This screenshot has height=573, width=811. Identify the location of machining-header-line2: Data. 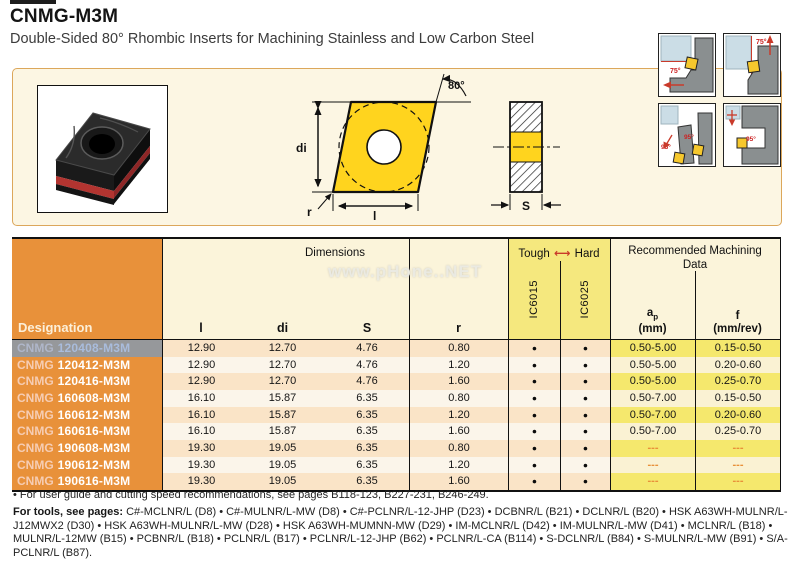
(695, 265).